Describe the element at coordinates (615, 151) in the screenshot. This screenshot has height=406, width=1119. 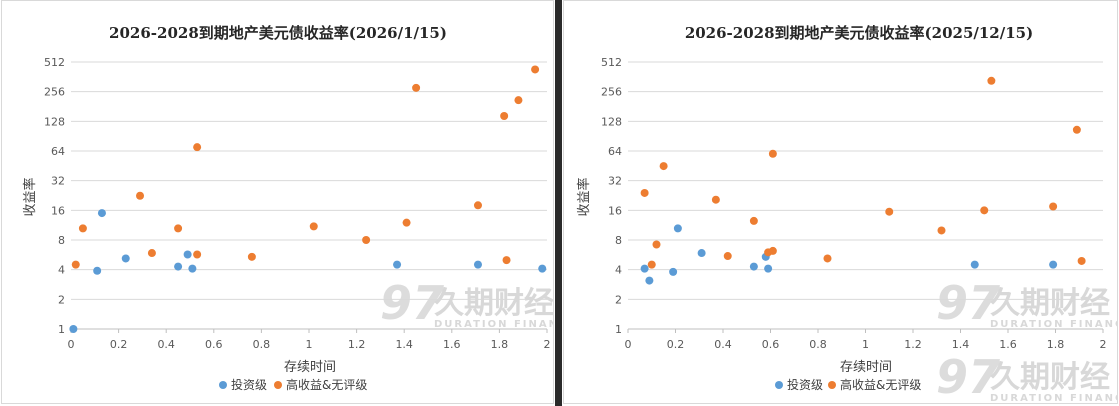
I see `y-tick-label: 64` at that location.